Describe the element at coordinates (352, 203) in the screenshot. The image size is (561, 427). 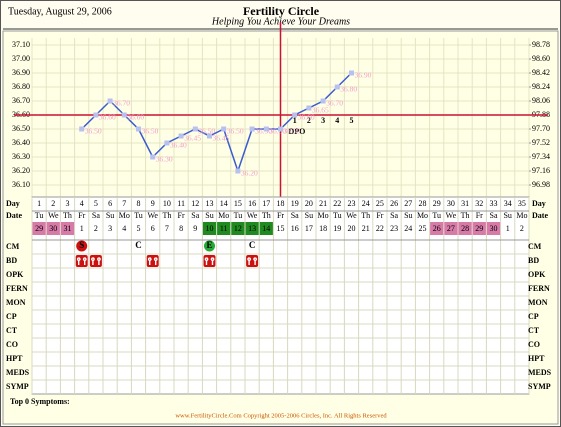
I see `day-number: 23` at that location.